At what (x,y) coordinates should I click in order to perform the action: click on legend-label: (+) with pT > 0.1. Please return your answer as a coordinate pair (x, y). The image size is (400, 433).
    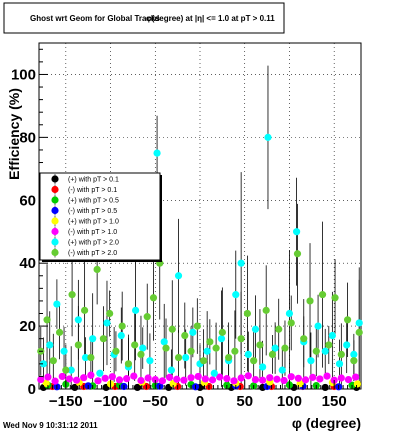
    Looking at the image, I should click on (93, 180).